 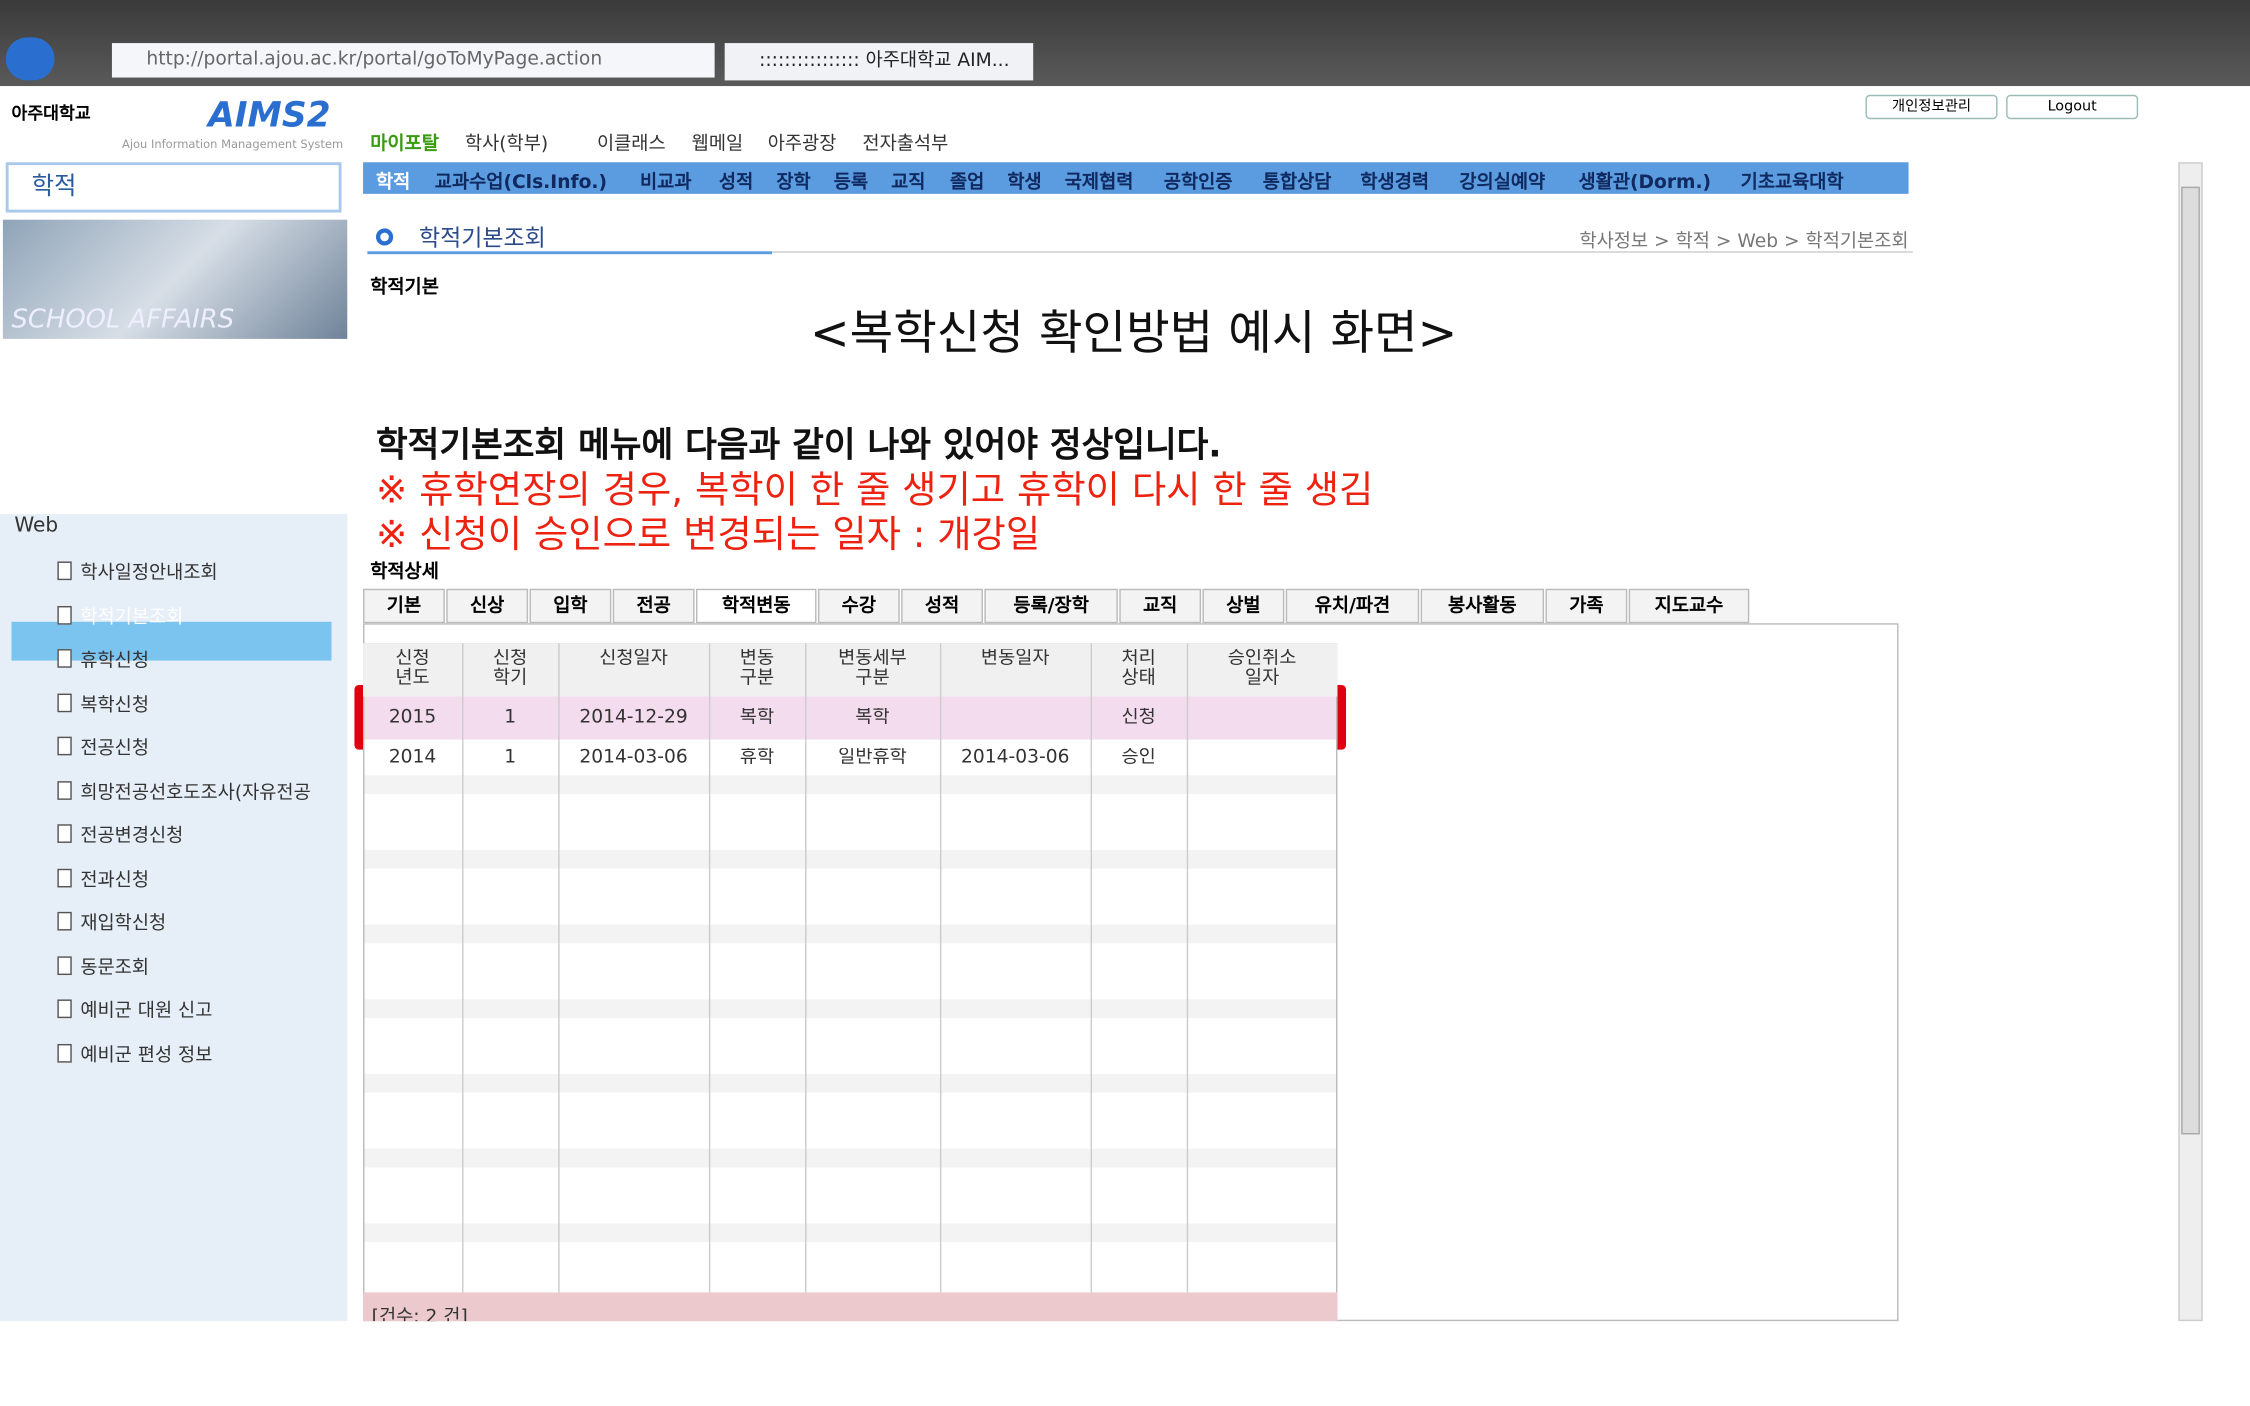 What do you see at coordinates (132, 617) in the screenshot?
I see `sidebar-item: 학적기본조회` at bounding box center [132, 617].